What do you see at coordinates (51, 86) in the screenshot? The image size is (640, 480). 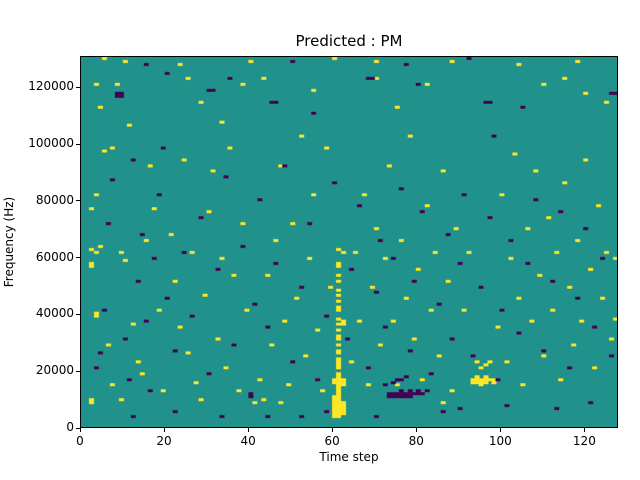 I see `y-tick-label: 120000` at bounding box center [51, 86].